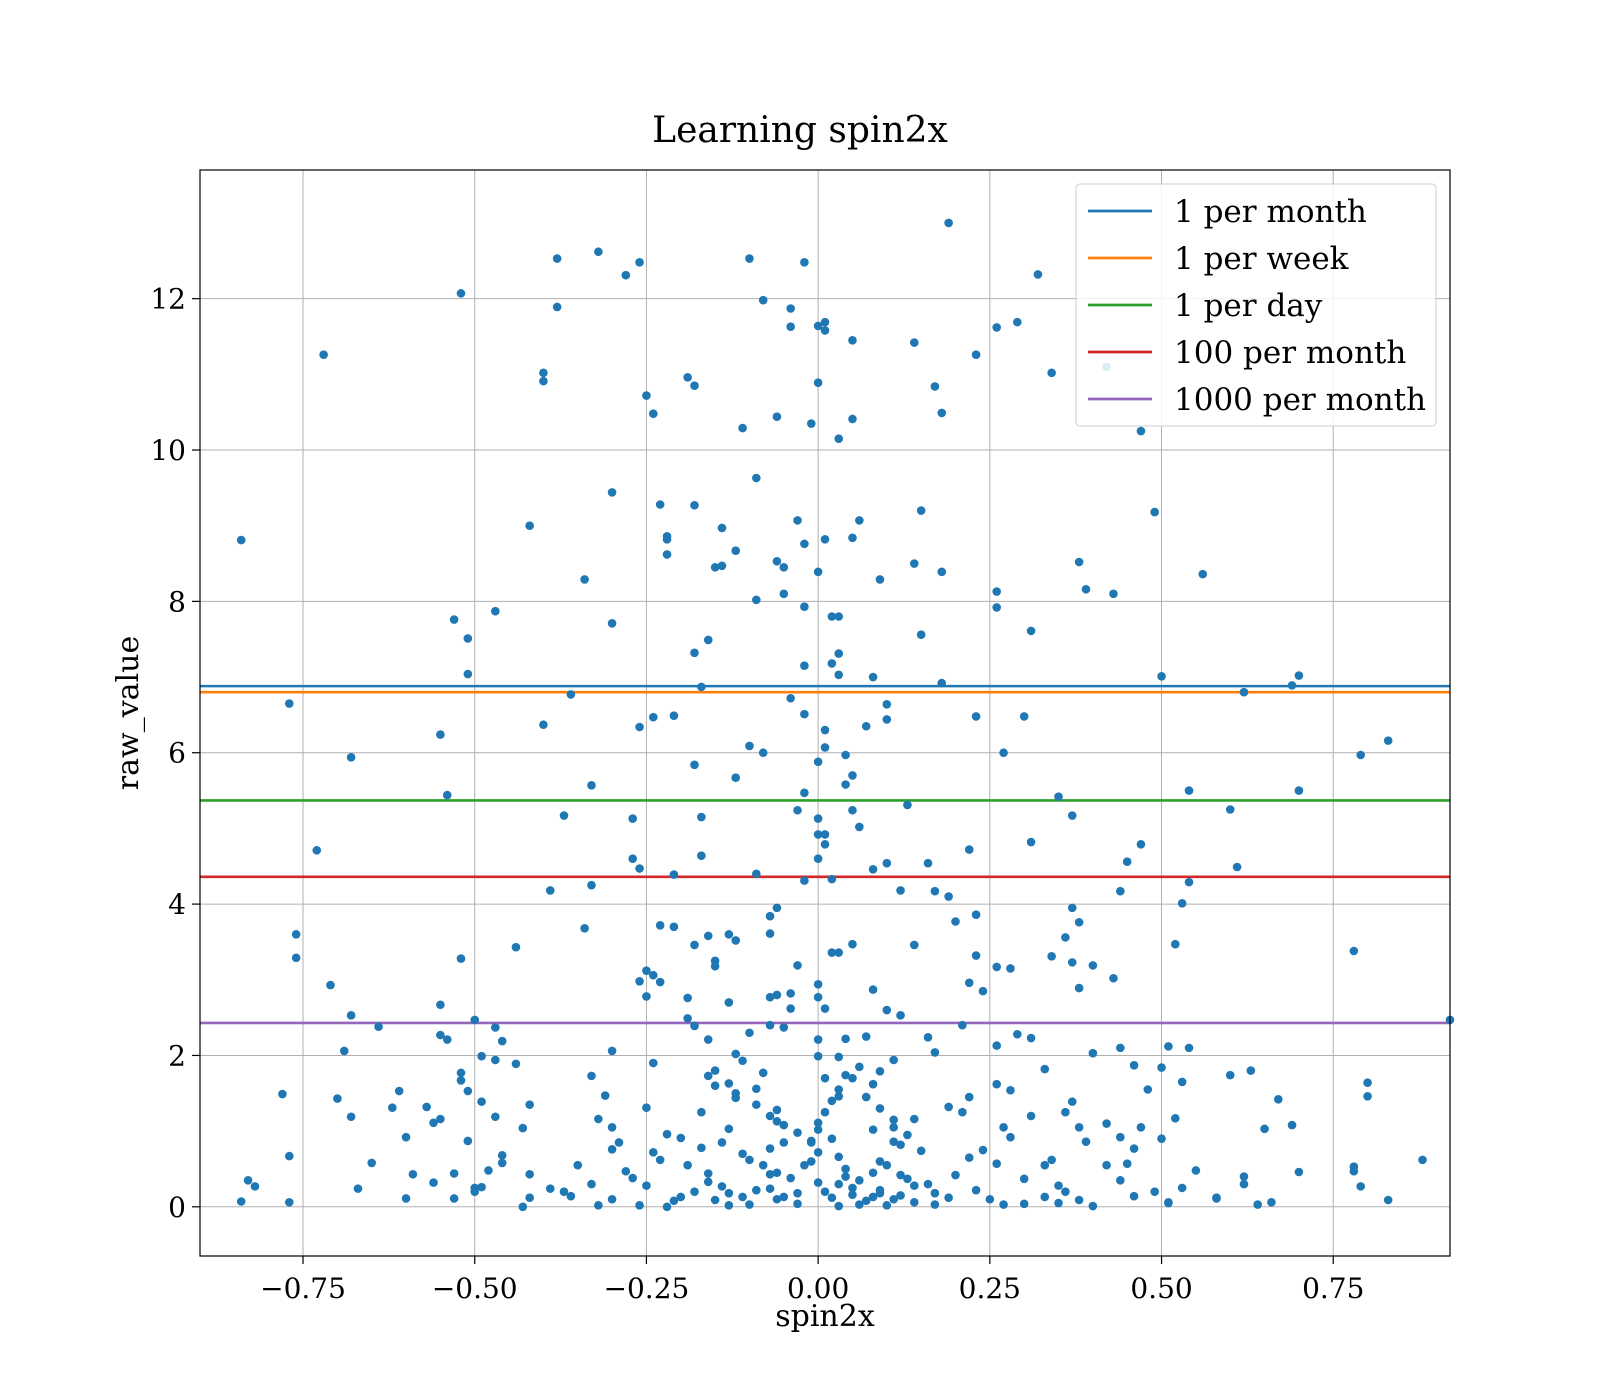 This screenshot has height=1400, width=1600. What do you see at coordinates (168, 450) in the screenshot?
I see `y-tick-label: 10` at bounding box center [168, 450].